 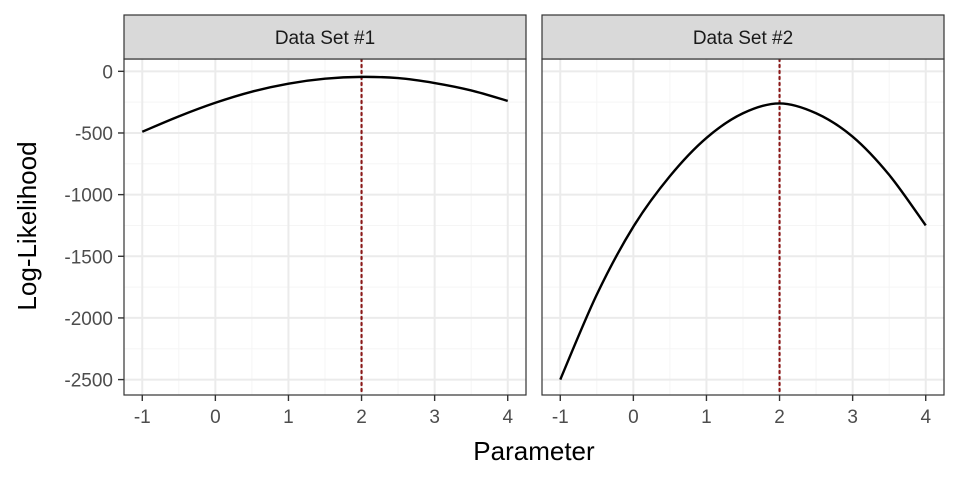 I want to click on y-tick-label: -2500, so click(x=88, y=381).